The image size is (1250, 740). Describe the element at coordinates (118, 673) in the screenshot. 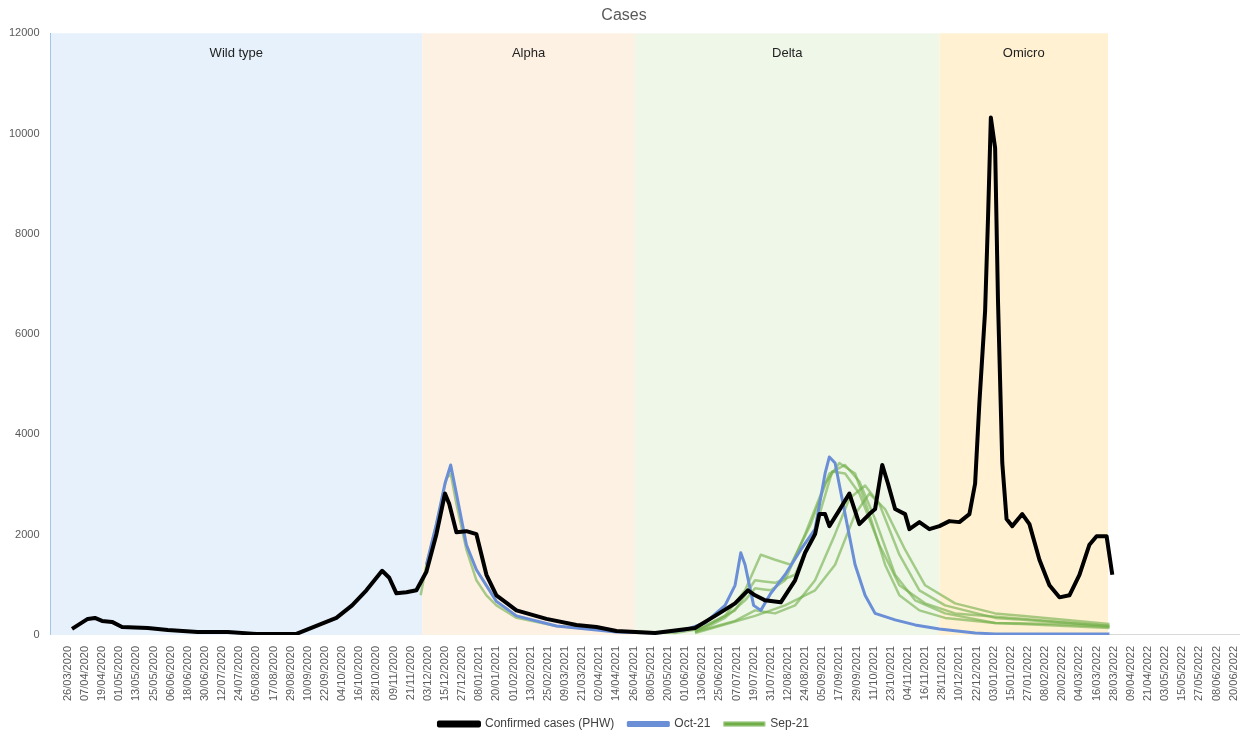

I see `x-tick-label: 01/05/2020` at that location.